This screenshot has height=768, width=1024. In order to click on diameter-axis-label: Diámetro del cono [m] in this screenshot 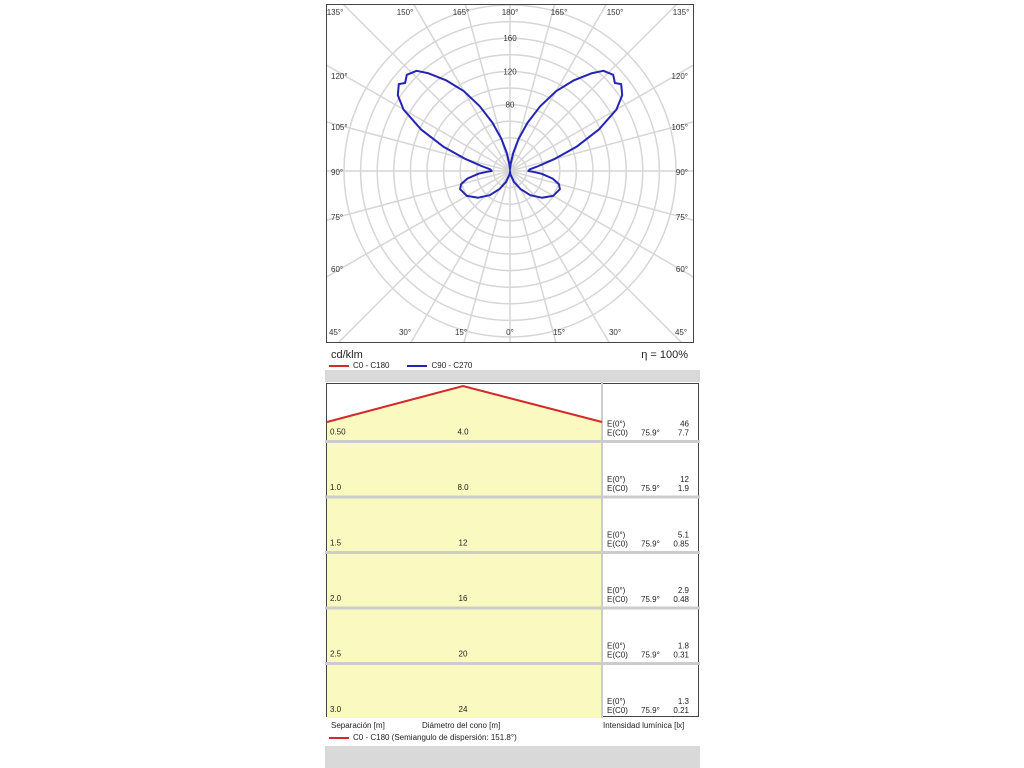, I will do `click(461, 725)`.